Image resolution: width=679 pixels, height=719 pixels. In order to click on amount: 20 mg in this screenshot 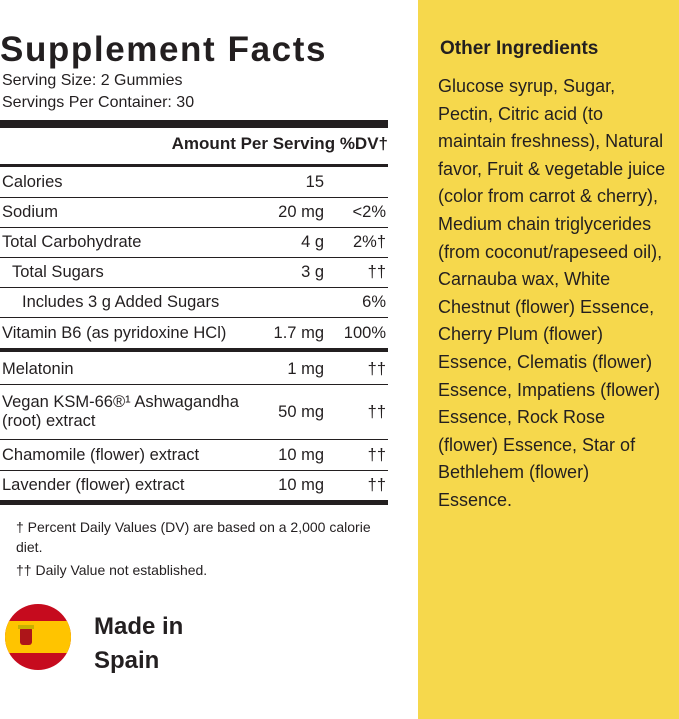, I will do `click(301, 212)`.